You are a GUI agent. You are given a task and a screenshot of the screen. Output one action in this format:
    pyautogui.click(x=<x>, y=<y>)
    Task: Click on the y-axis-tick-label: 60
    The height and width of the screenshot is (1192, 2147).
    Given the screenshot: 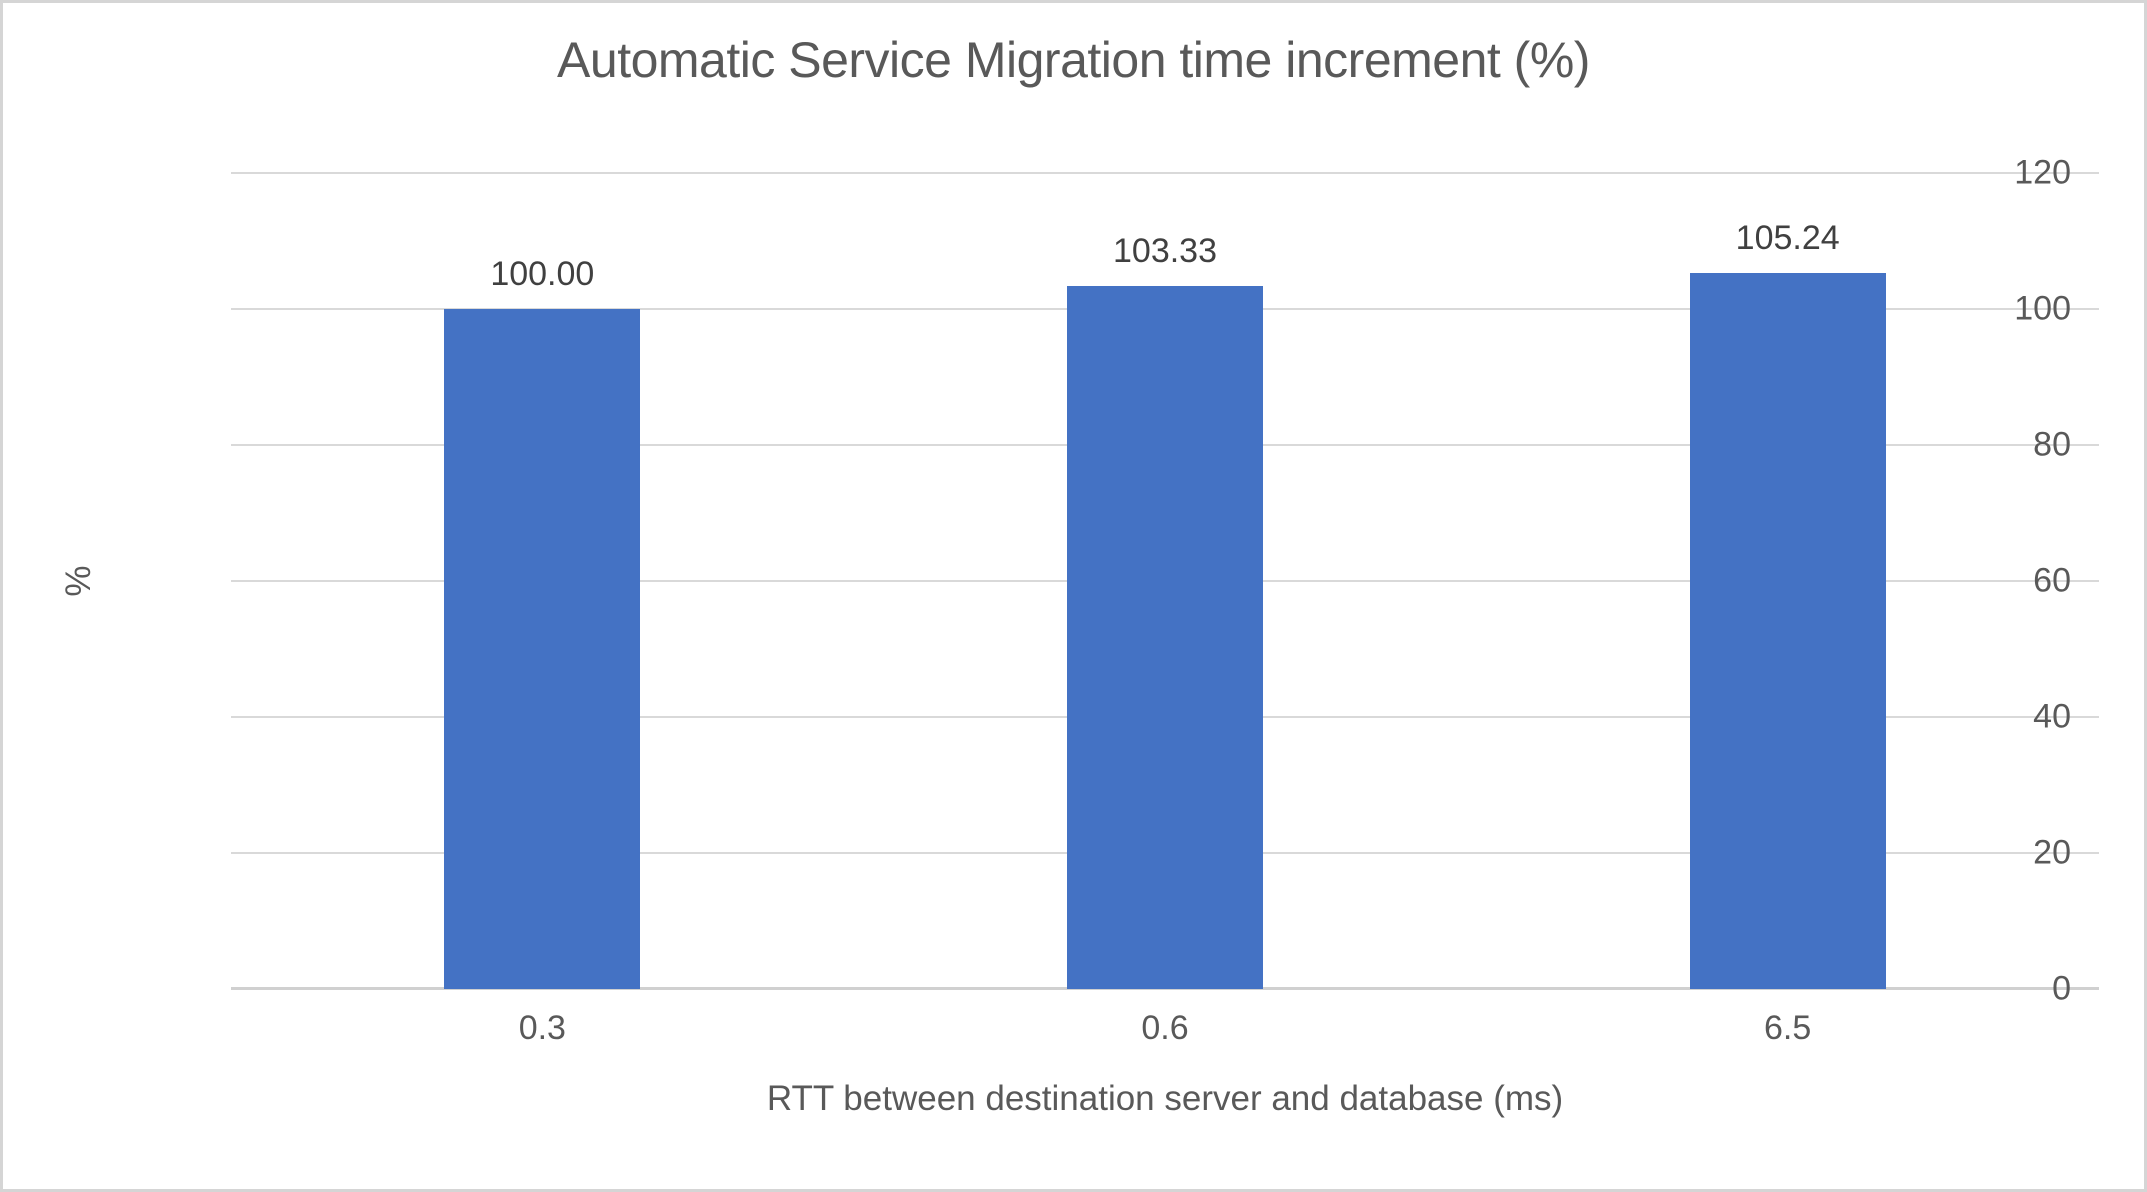 What is the action you would take?
    pyautogui.click(x=2052, y=580)
    